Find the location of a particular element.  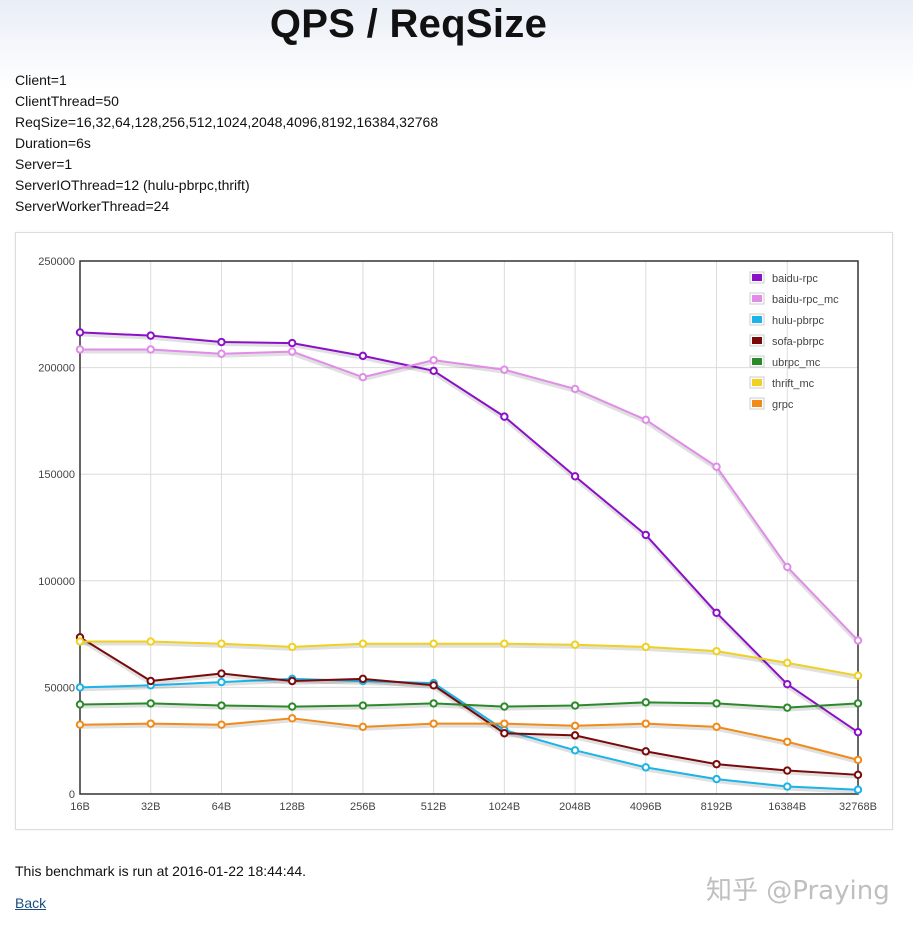

x-tick-label: 64B is located at coordinates (222, 807).